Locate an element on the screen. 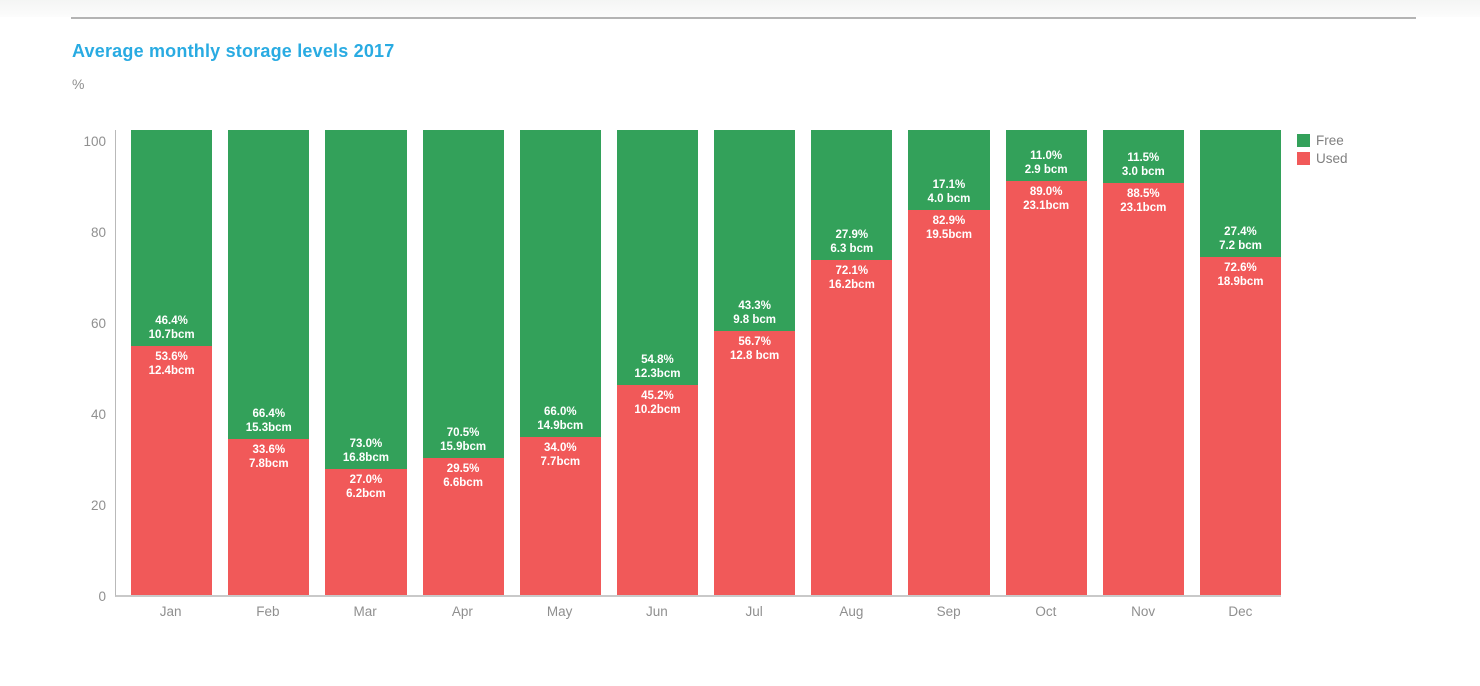 This screenshot has height=686, width=1480. y-tick-label-60: 60 is located at coordinates (98, 323).